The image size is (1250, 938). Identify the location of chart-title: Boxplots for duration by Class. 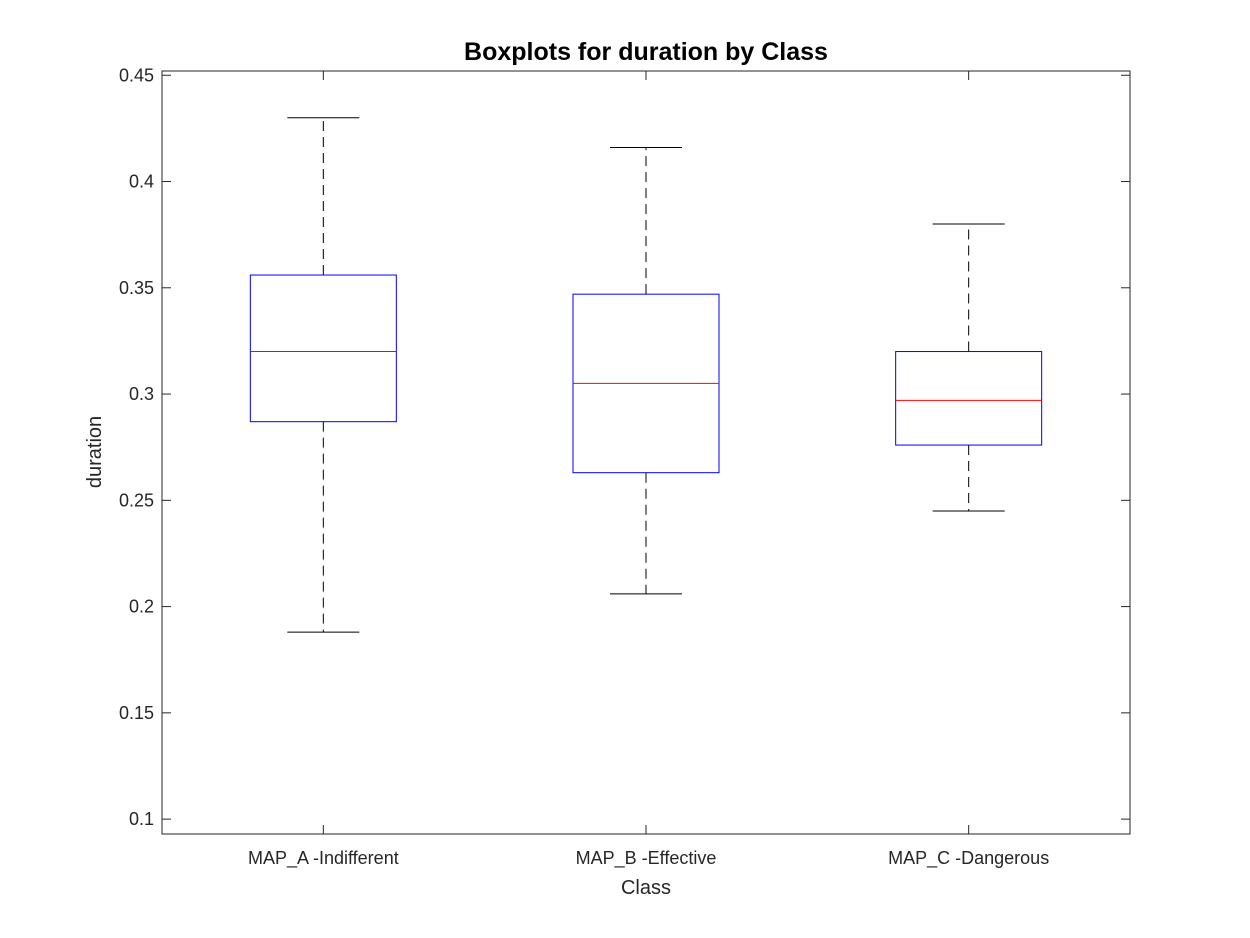
(646, 52).